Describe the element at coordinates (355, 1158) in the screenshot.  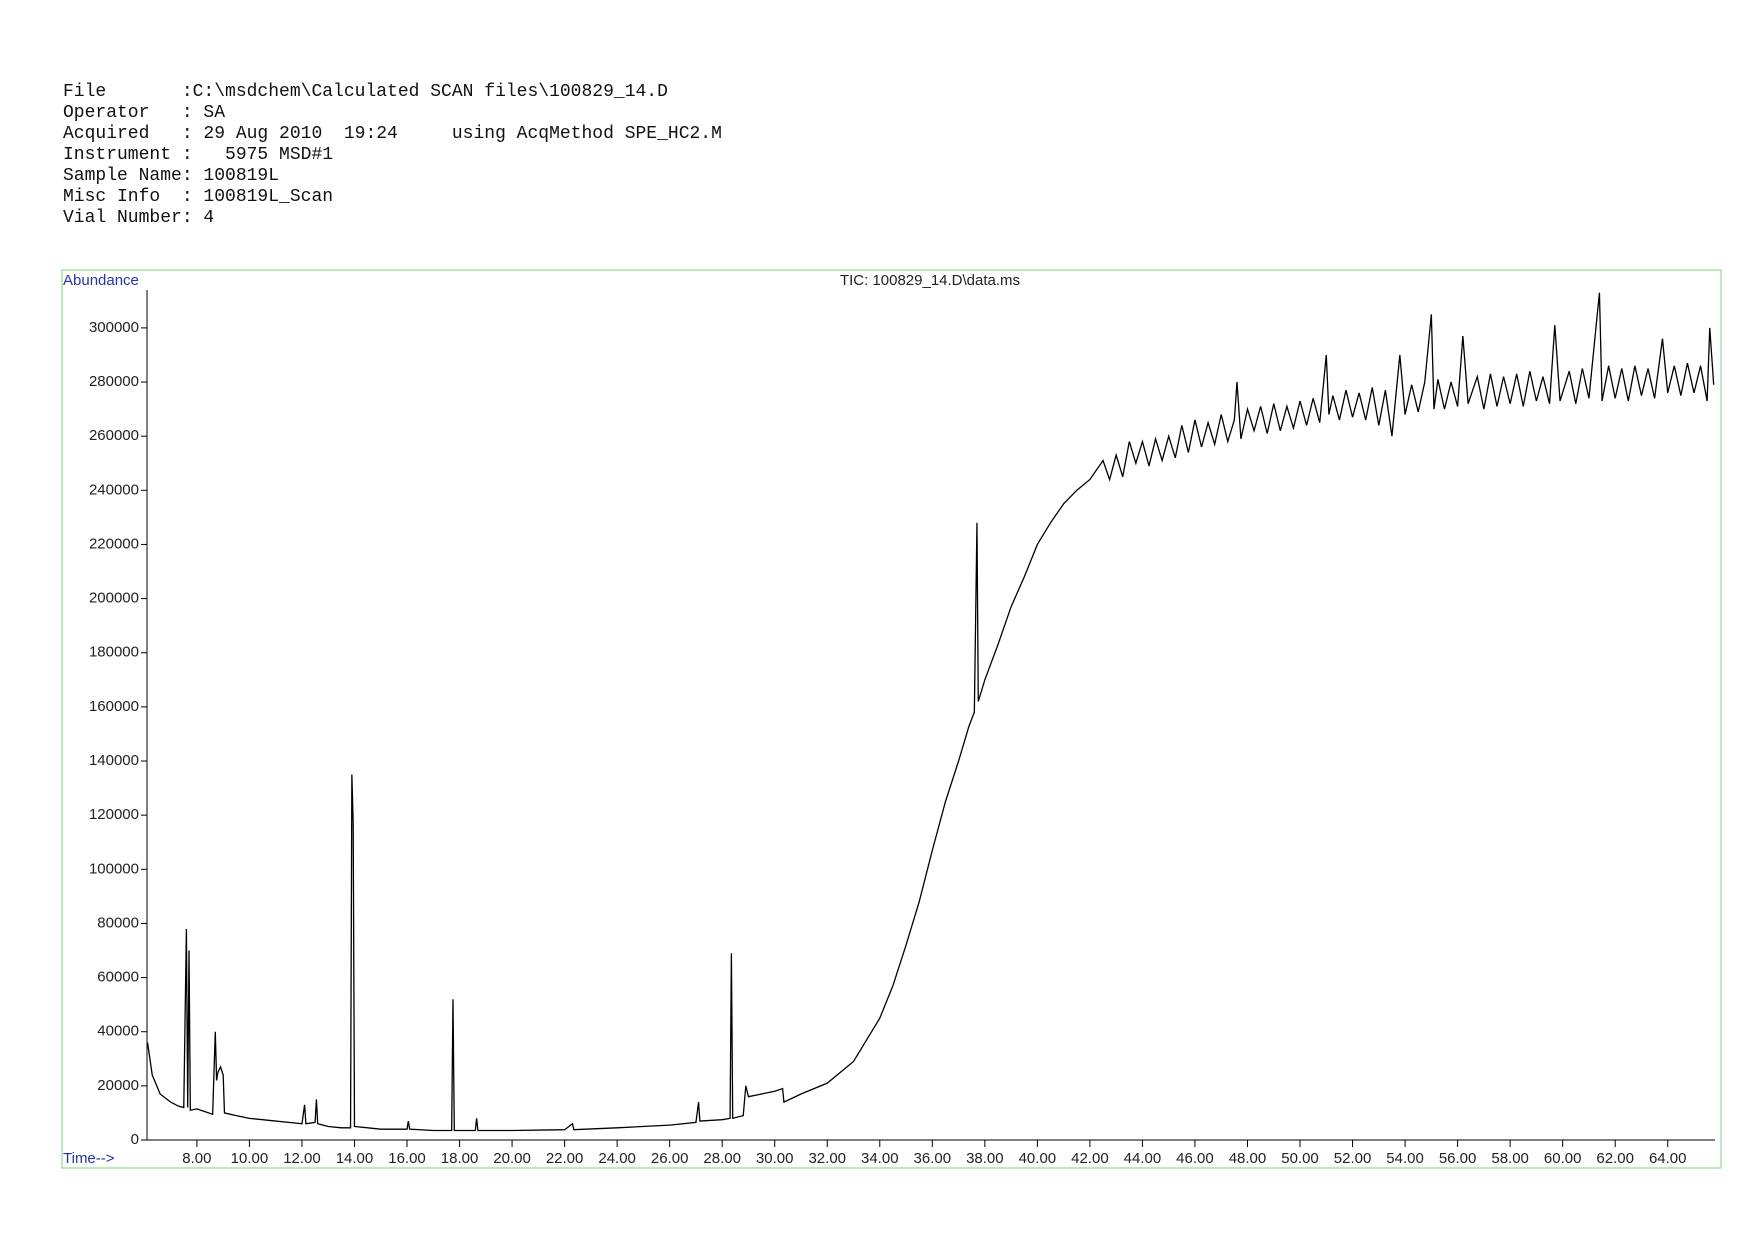
I see `x-tick-label: 14.00` at that location.